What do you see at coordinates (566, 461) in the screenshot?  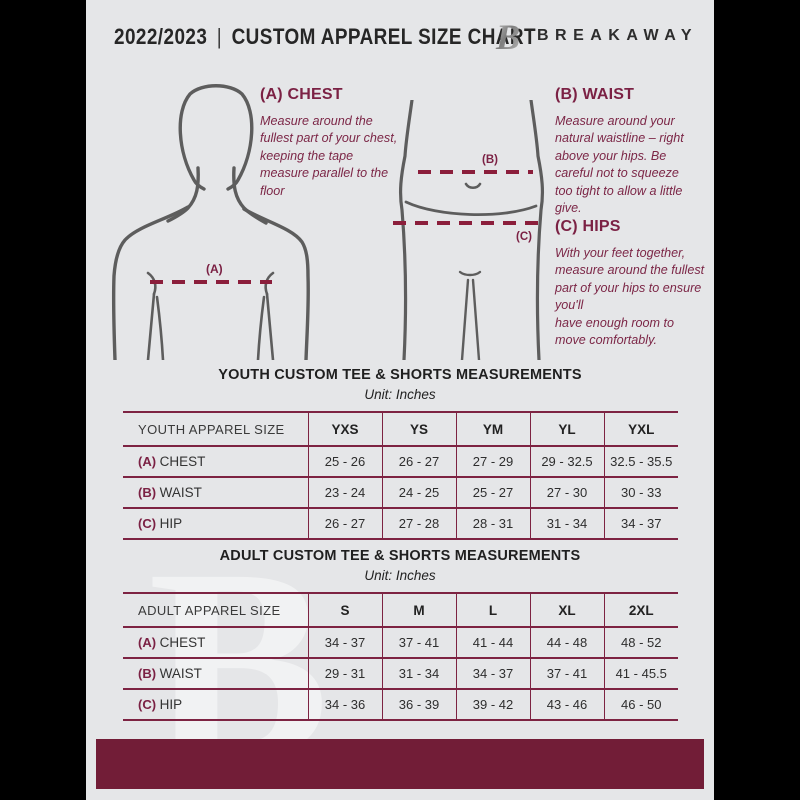 I see `measurement-cell: 29 - 32.5` at bounding box center [566, 461].